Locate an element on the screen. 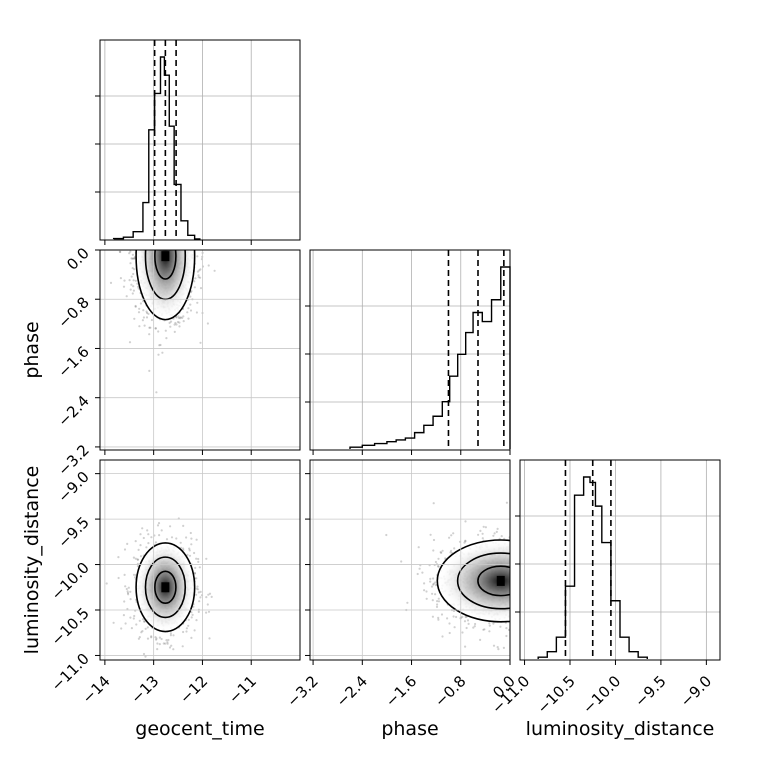 Image resolution: width=760 pixels, height=760 pixels. grid-geocent_time-luminosity_distance is located at coordinates (200, 560).